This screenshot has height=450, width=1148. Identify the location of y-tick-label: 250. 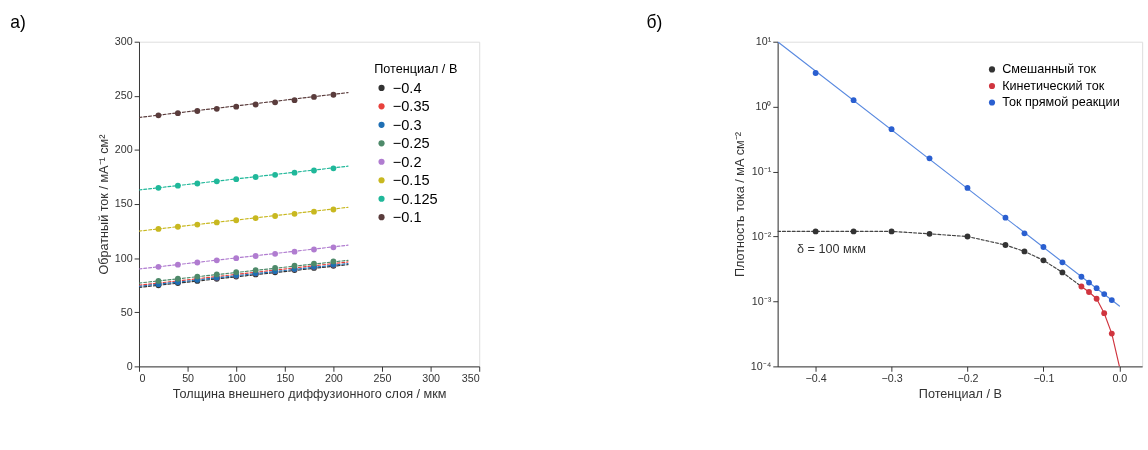
(123, 95).